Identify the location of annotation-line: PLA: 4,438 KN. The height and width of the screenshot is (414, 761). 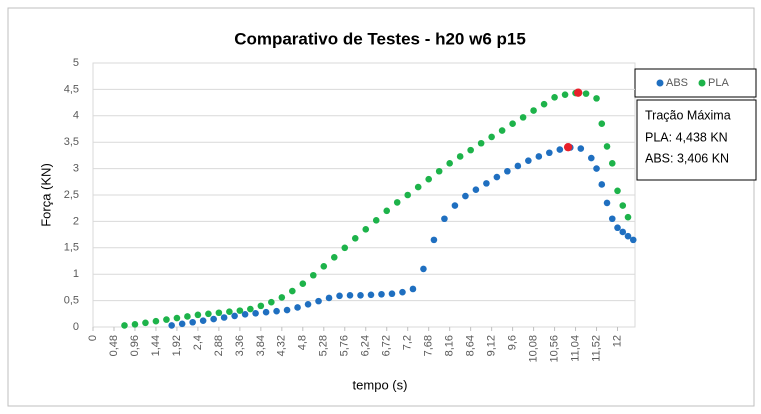
(686, 137).